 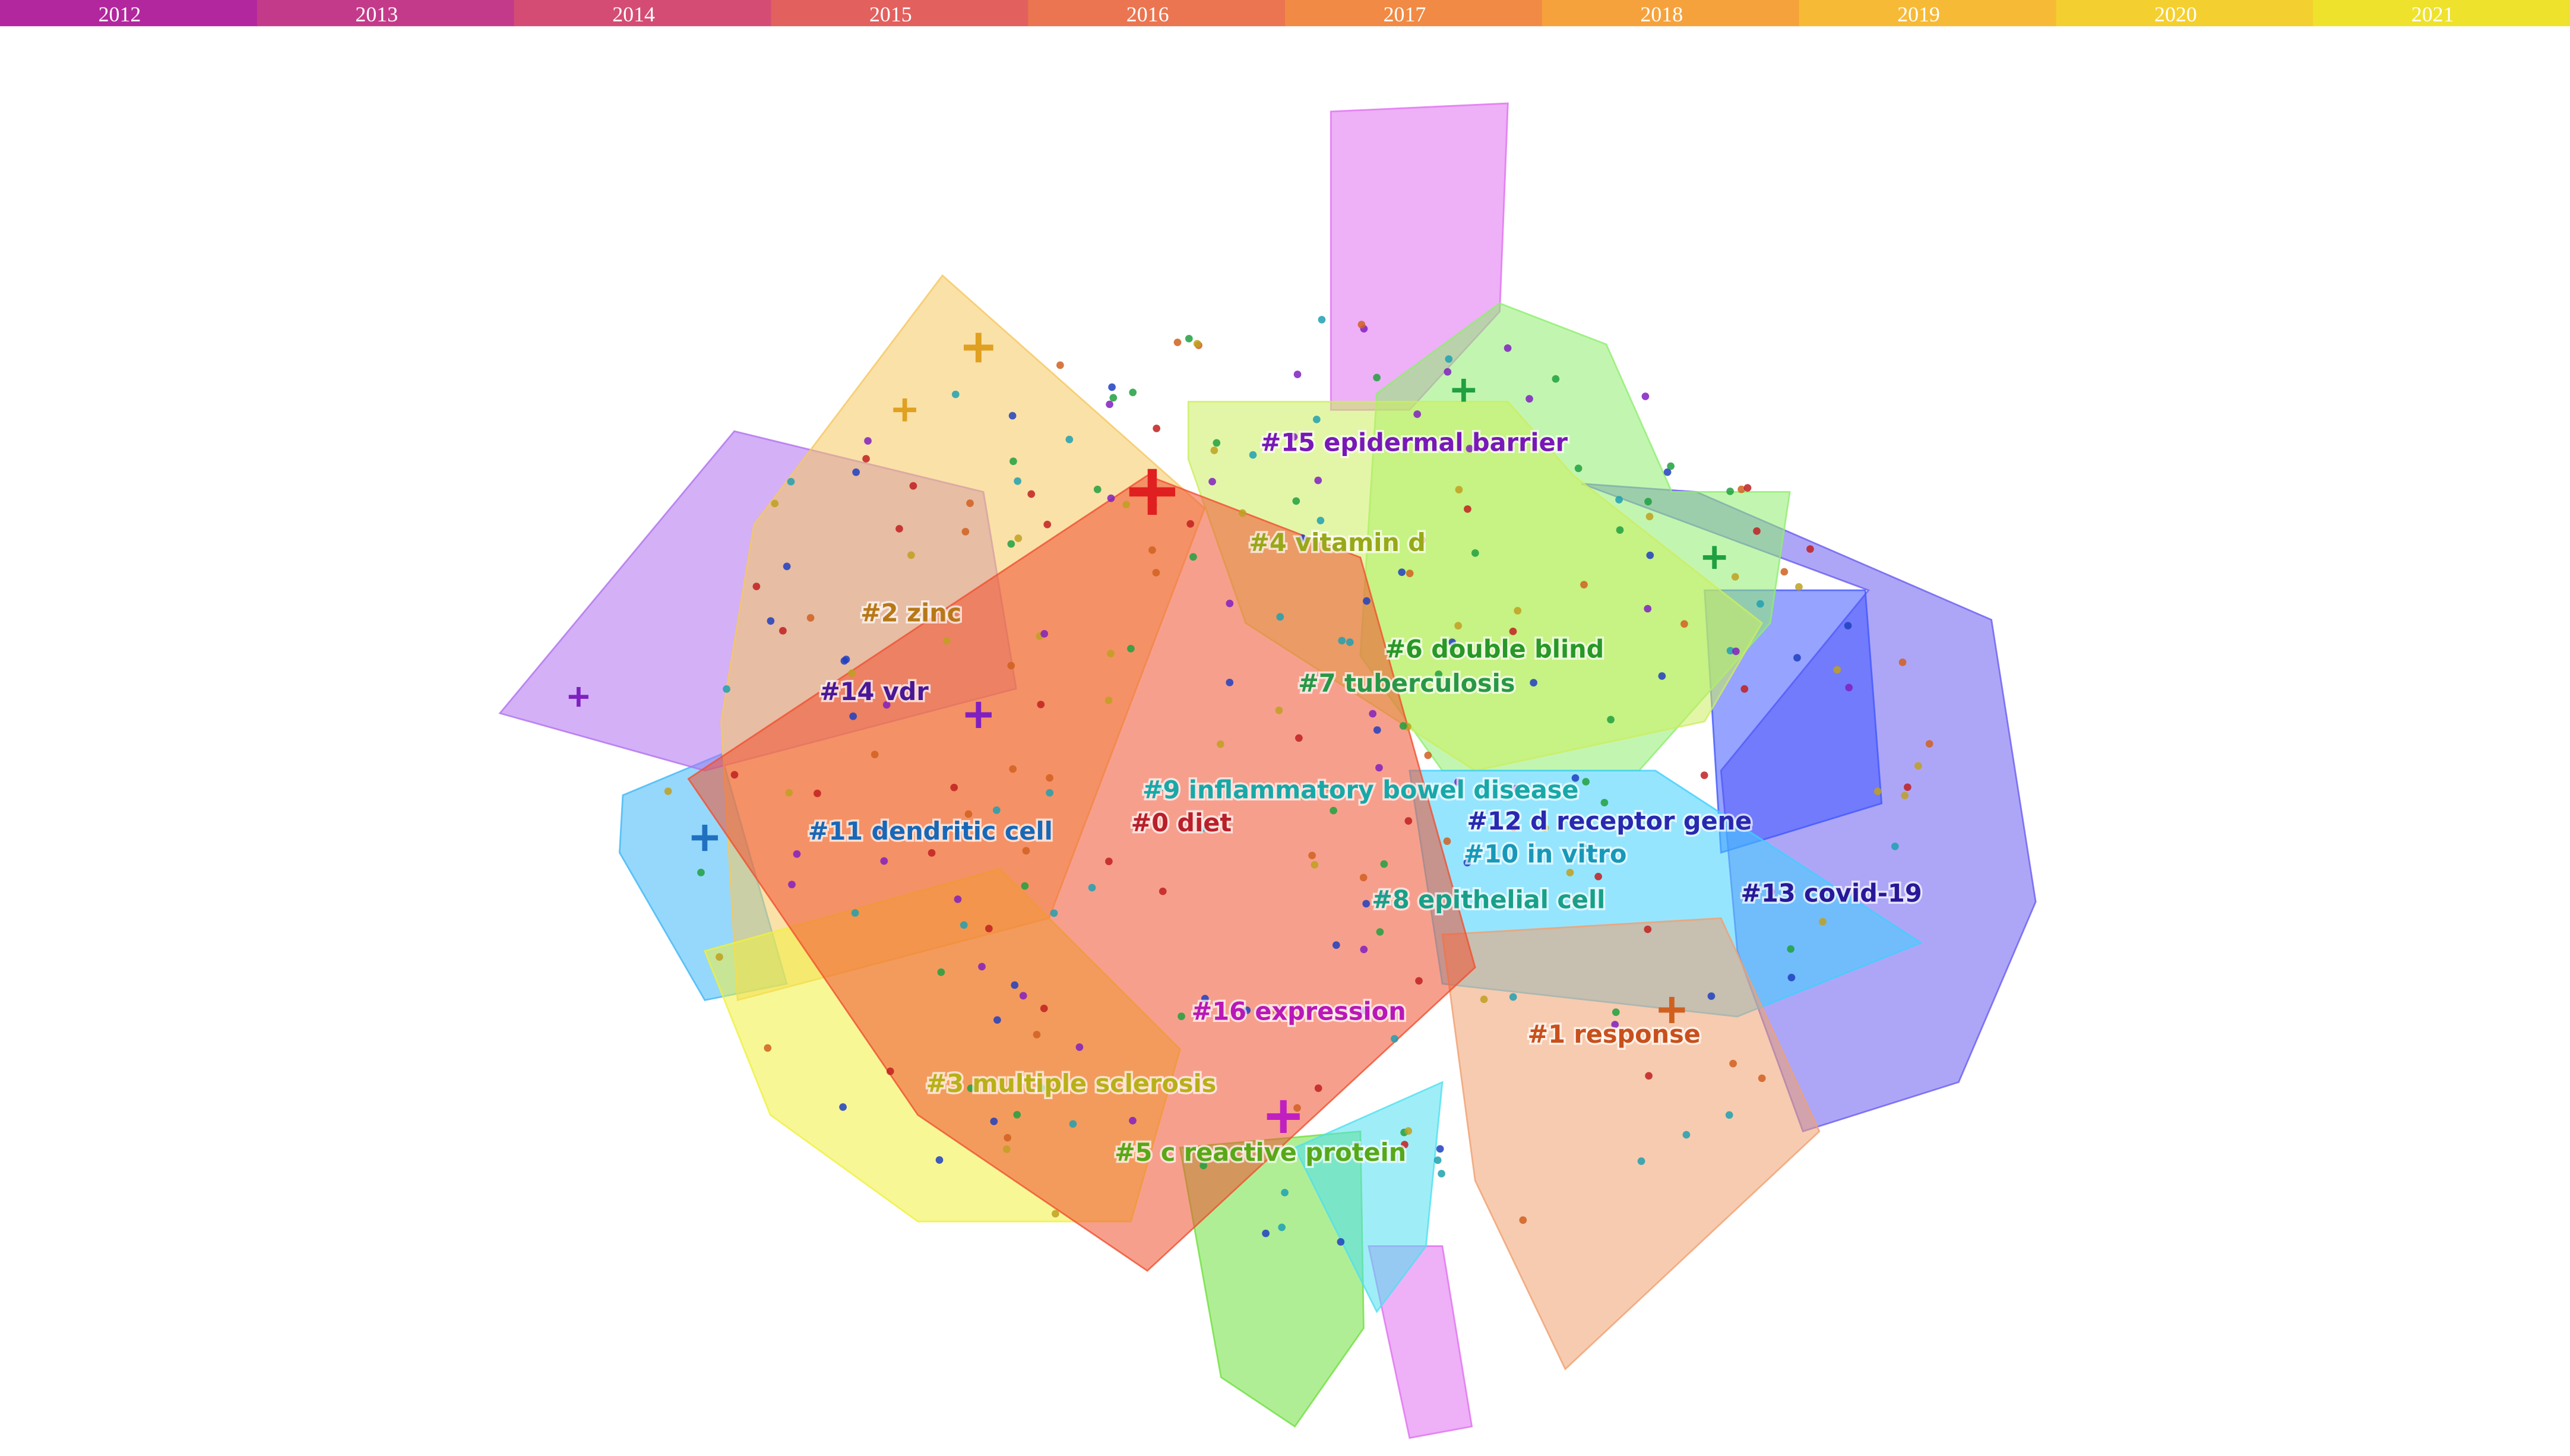 I want to click on cluster-label: #2 zinc, so click(x=910, y=613).